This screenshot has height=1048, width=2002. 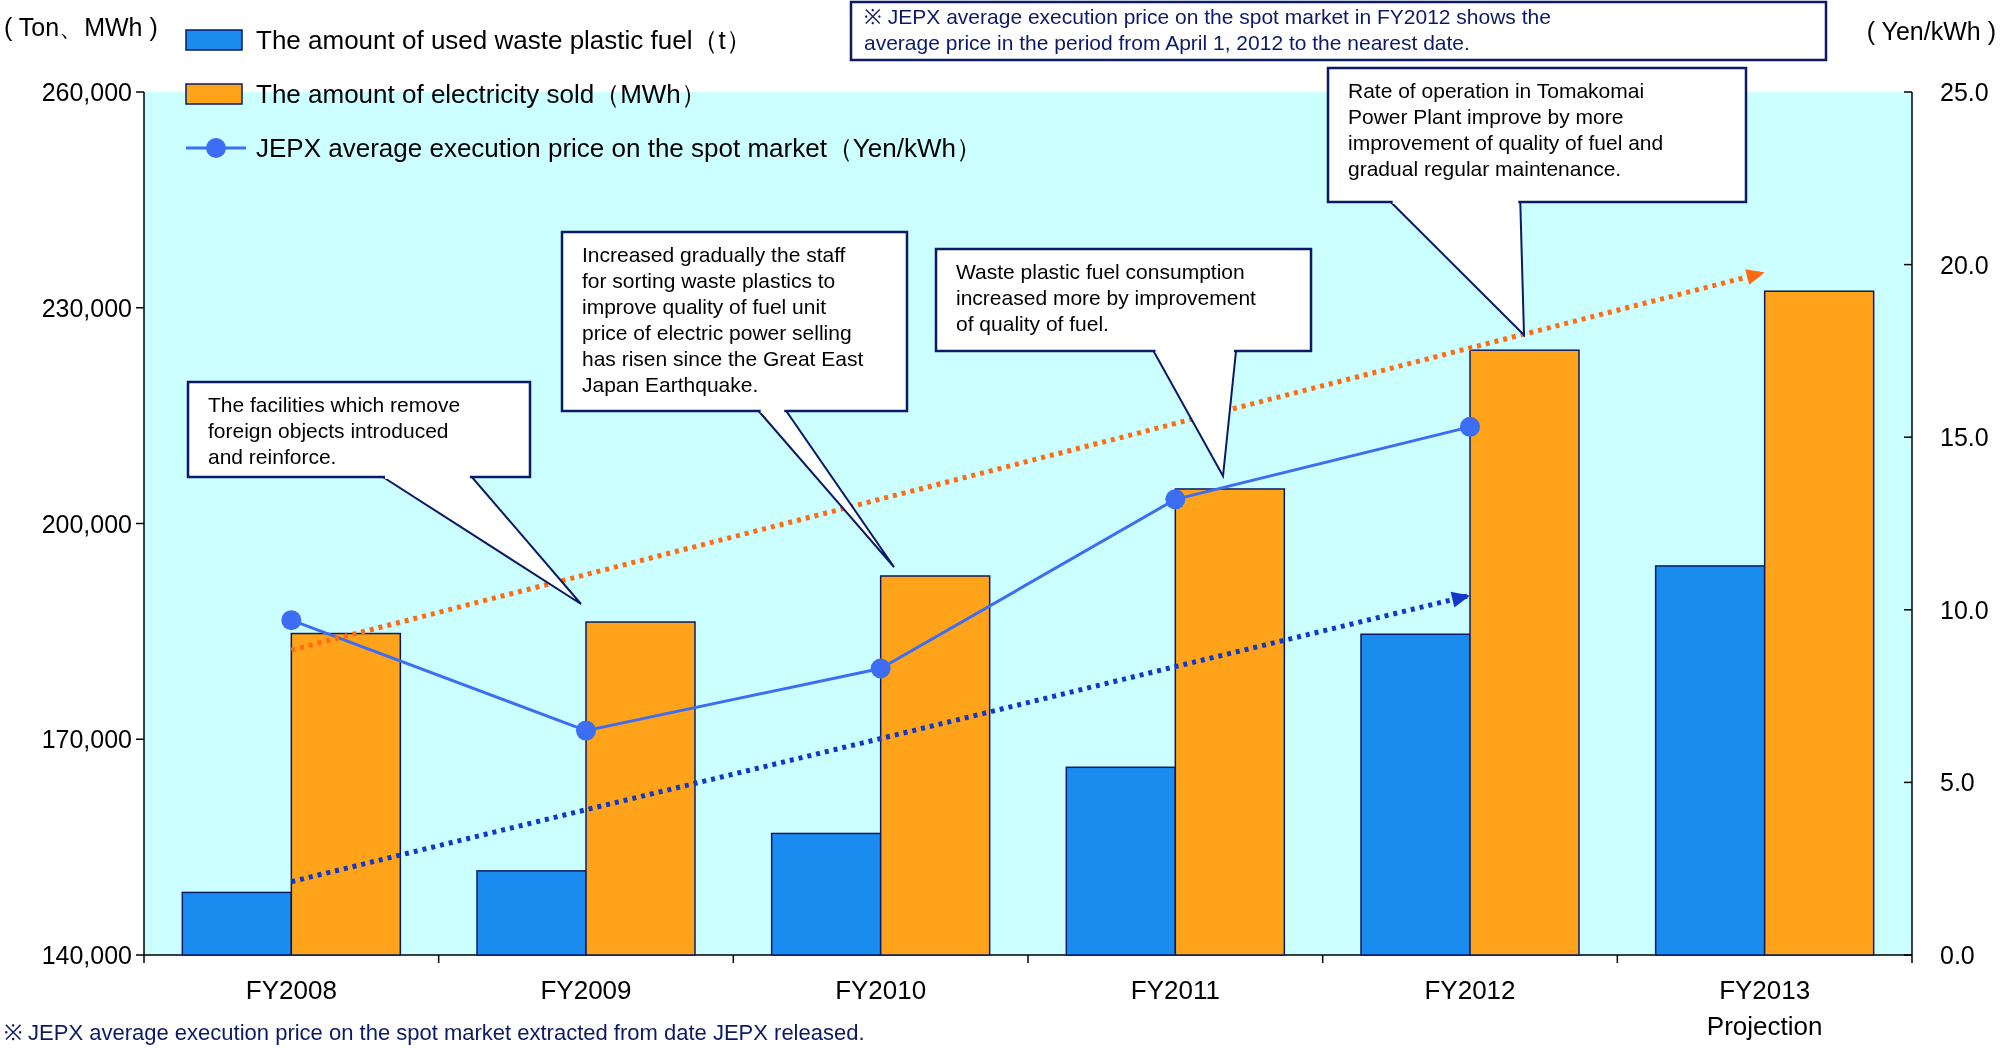 I want to click on y2-tick-label: 10.0, so click(x=1964, y=609).